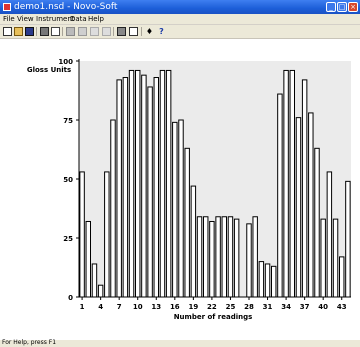 Image resolution: width=360 pixels, height=347 pixels. Describe the element at coordinates (156, 307) in the screenshot. I see `x-tick-label: 13` at that location.